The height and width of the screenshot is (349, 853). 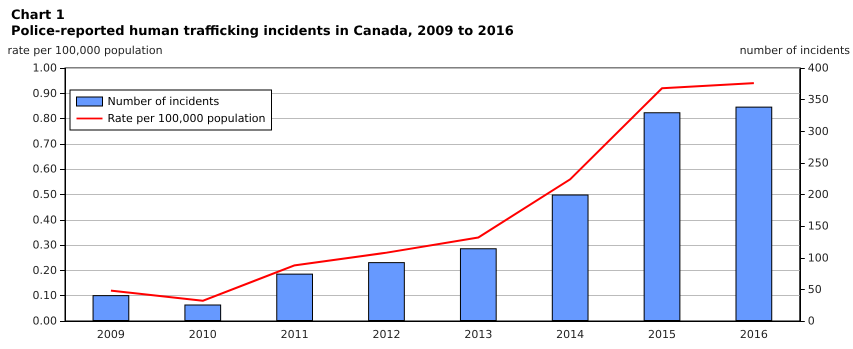 What do you see at coordinates (44, 68) in the screenshot?
I see `y-tick-label: 1.00` at bounding box center [44, 68].